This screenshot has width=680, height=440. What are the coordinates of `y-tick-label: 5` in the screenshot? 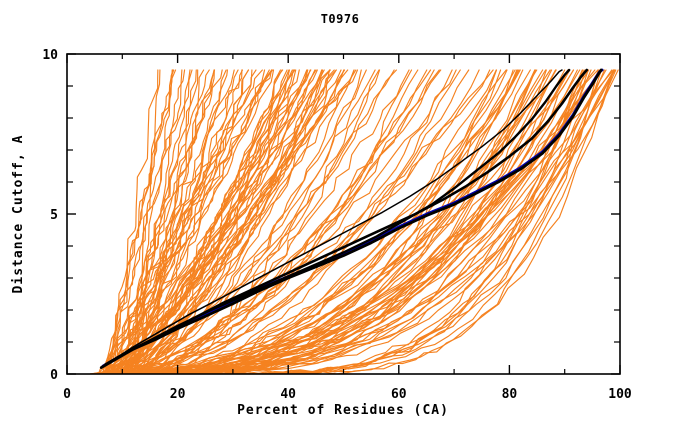 It's located at (54, 215).